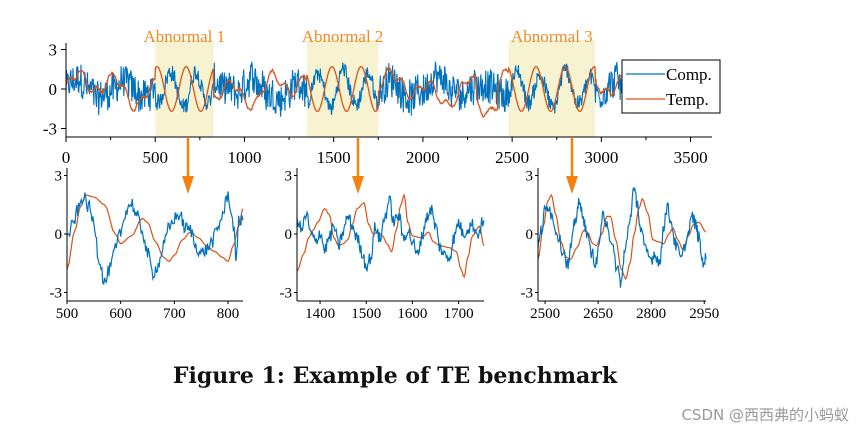  Describe the element at coordinates (765, 415) in the screenshot. I see `watermark: CSDN @西西弗的小蚂蚁` at that location.